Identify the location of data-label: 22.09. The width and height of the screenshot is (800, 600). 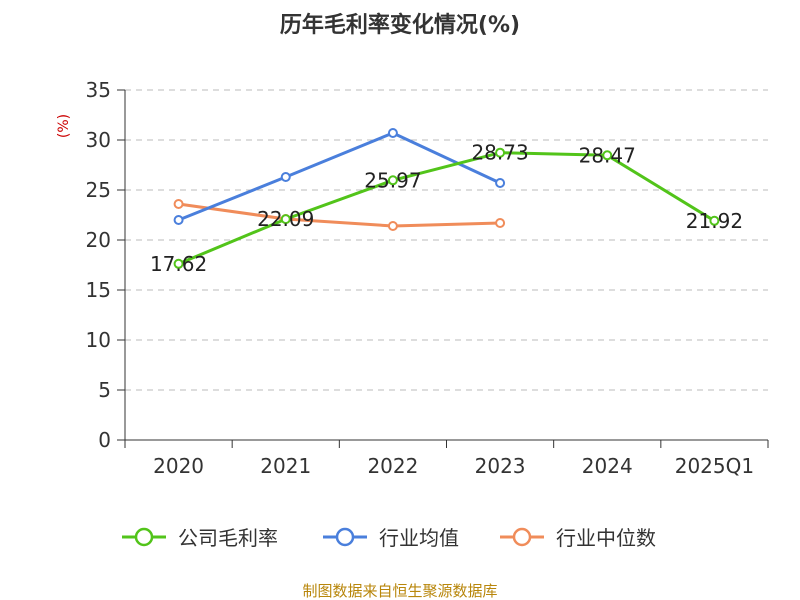
(285, 219).